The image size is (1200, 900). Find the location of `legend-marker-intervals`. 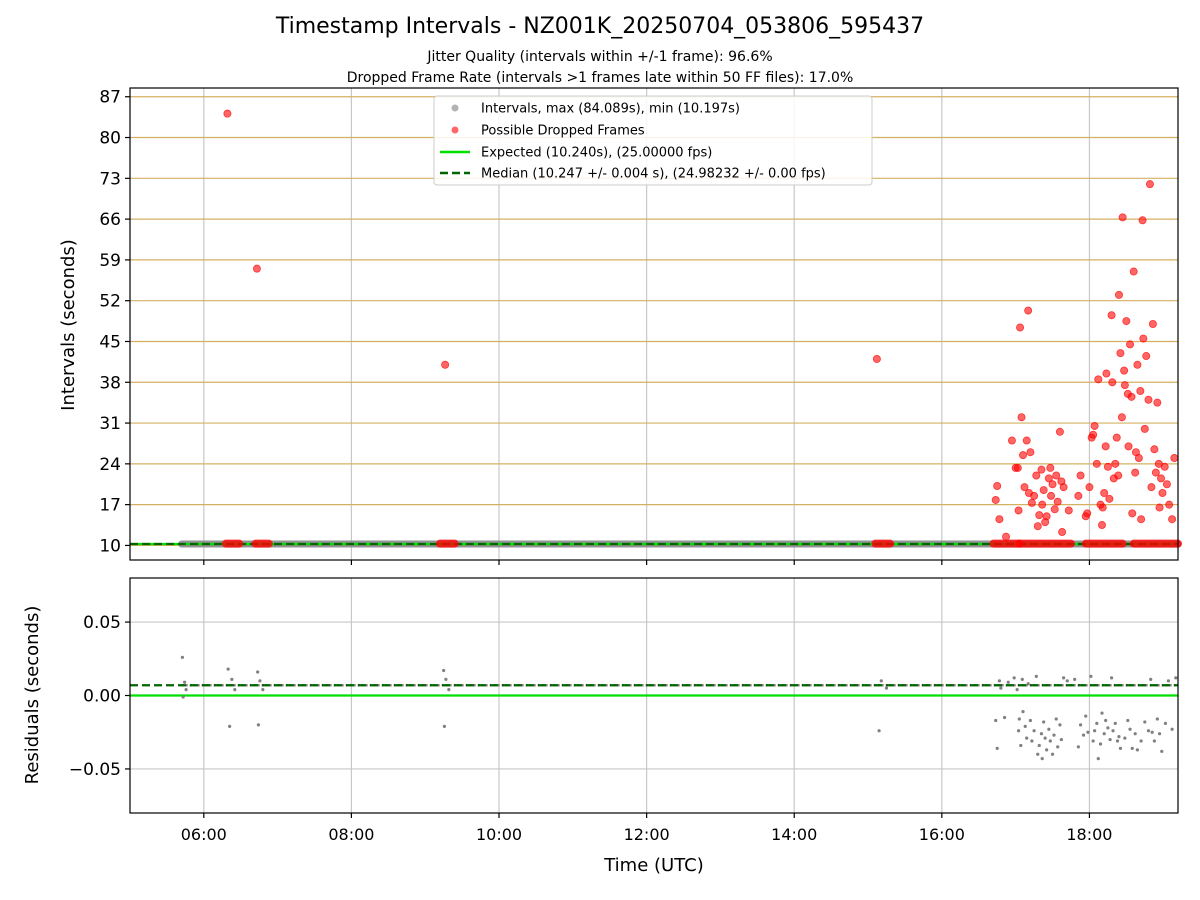

legend-marker-intervals is located at coordinates (455, 108).